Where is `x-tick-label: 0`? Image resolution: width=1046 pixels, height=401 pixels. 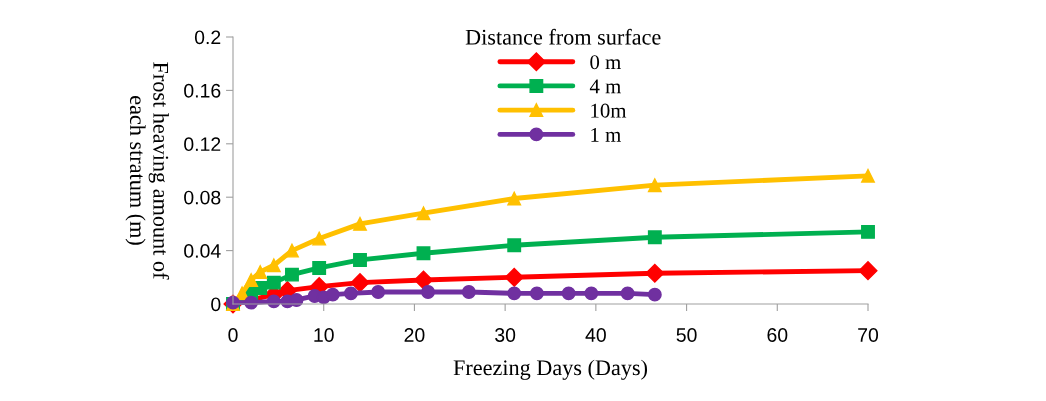
x-tick-label: 0 is located at coordinates (233, 335).